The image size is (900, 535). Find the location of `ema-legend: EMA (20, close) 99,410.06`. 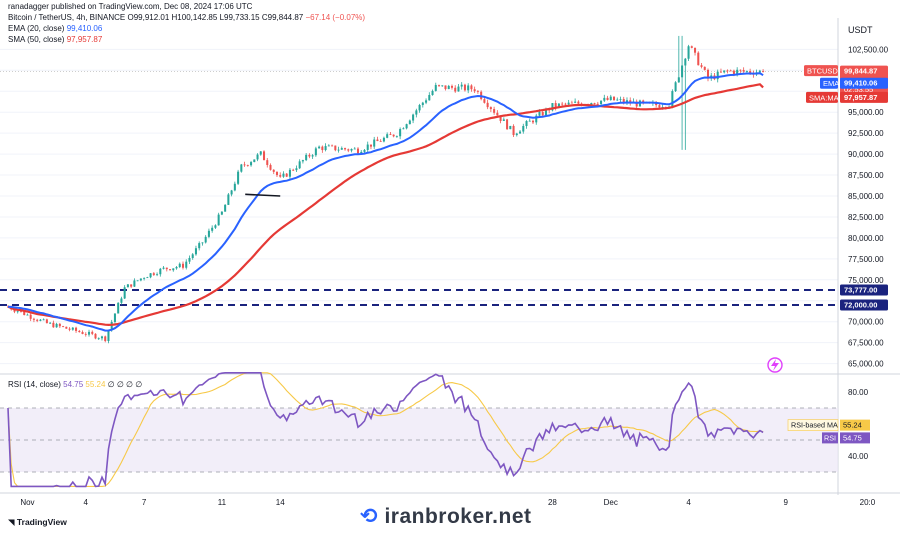

ema-legend: EMA (20, close) 99,410.06 is located at coordinates (55, 28).